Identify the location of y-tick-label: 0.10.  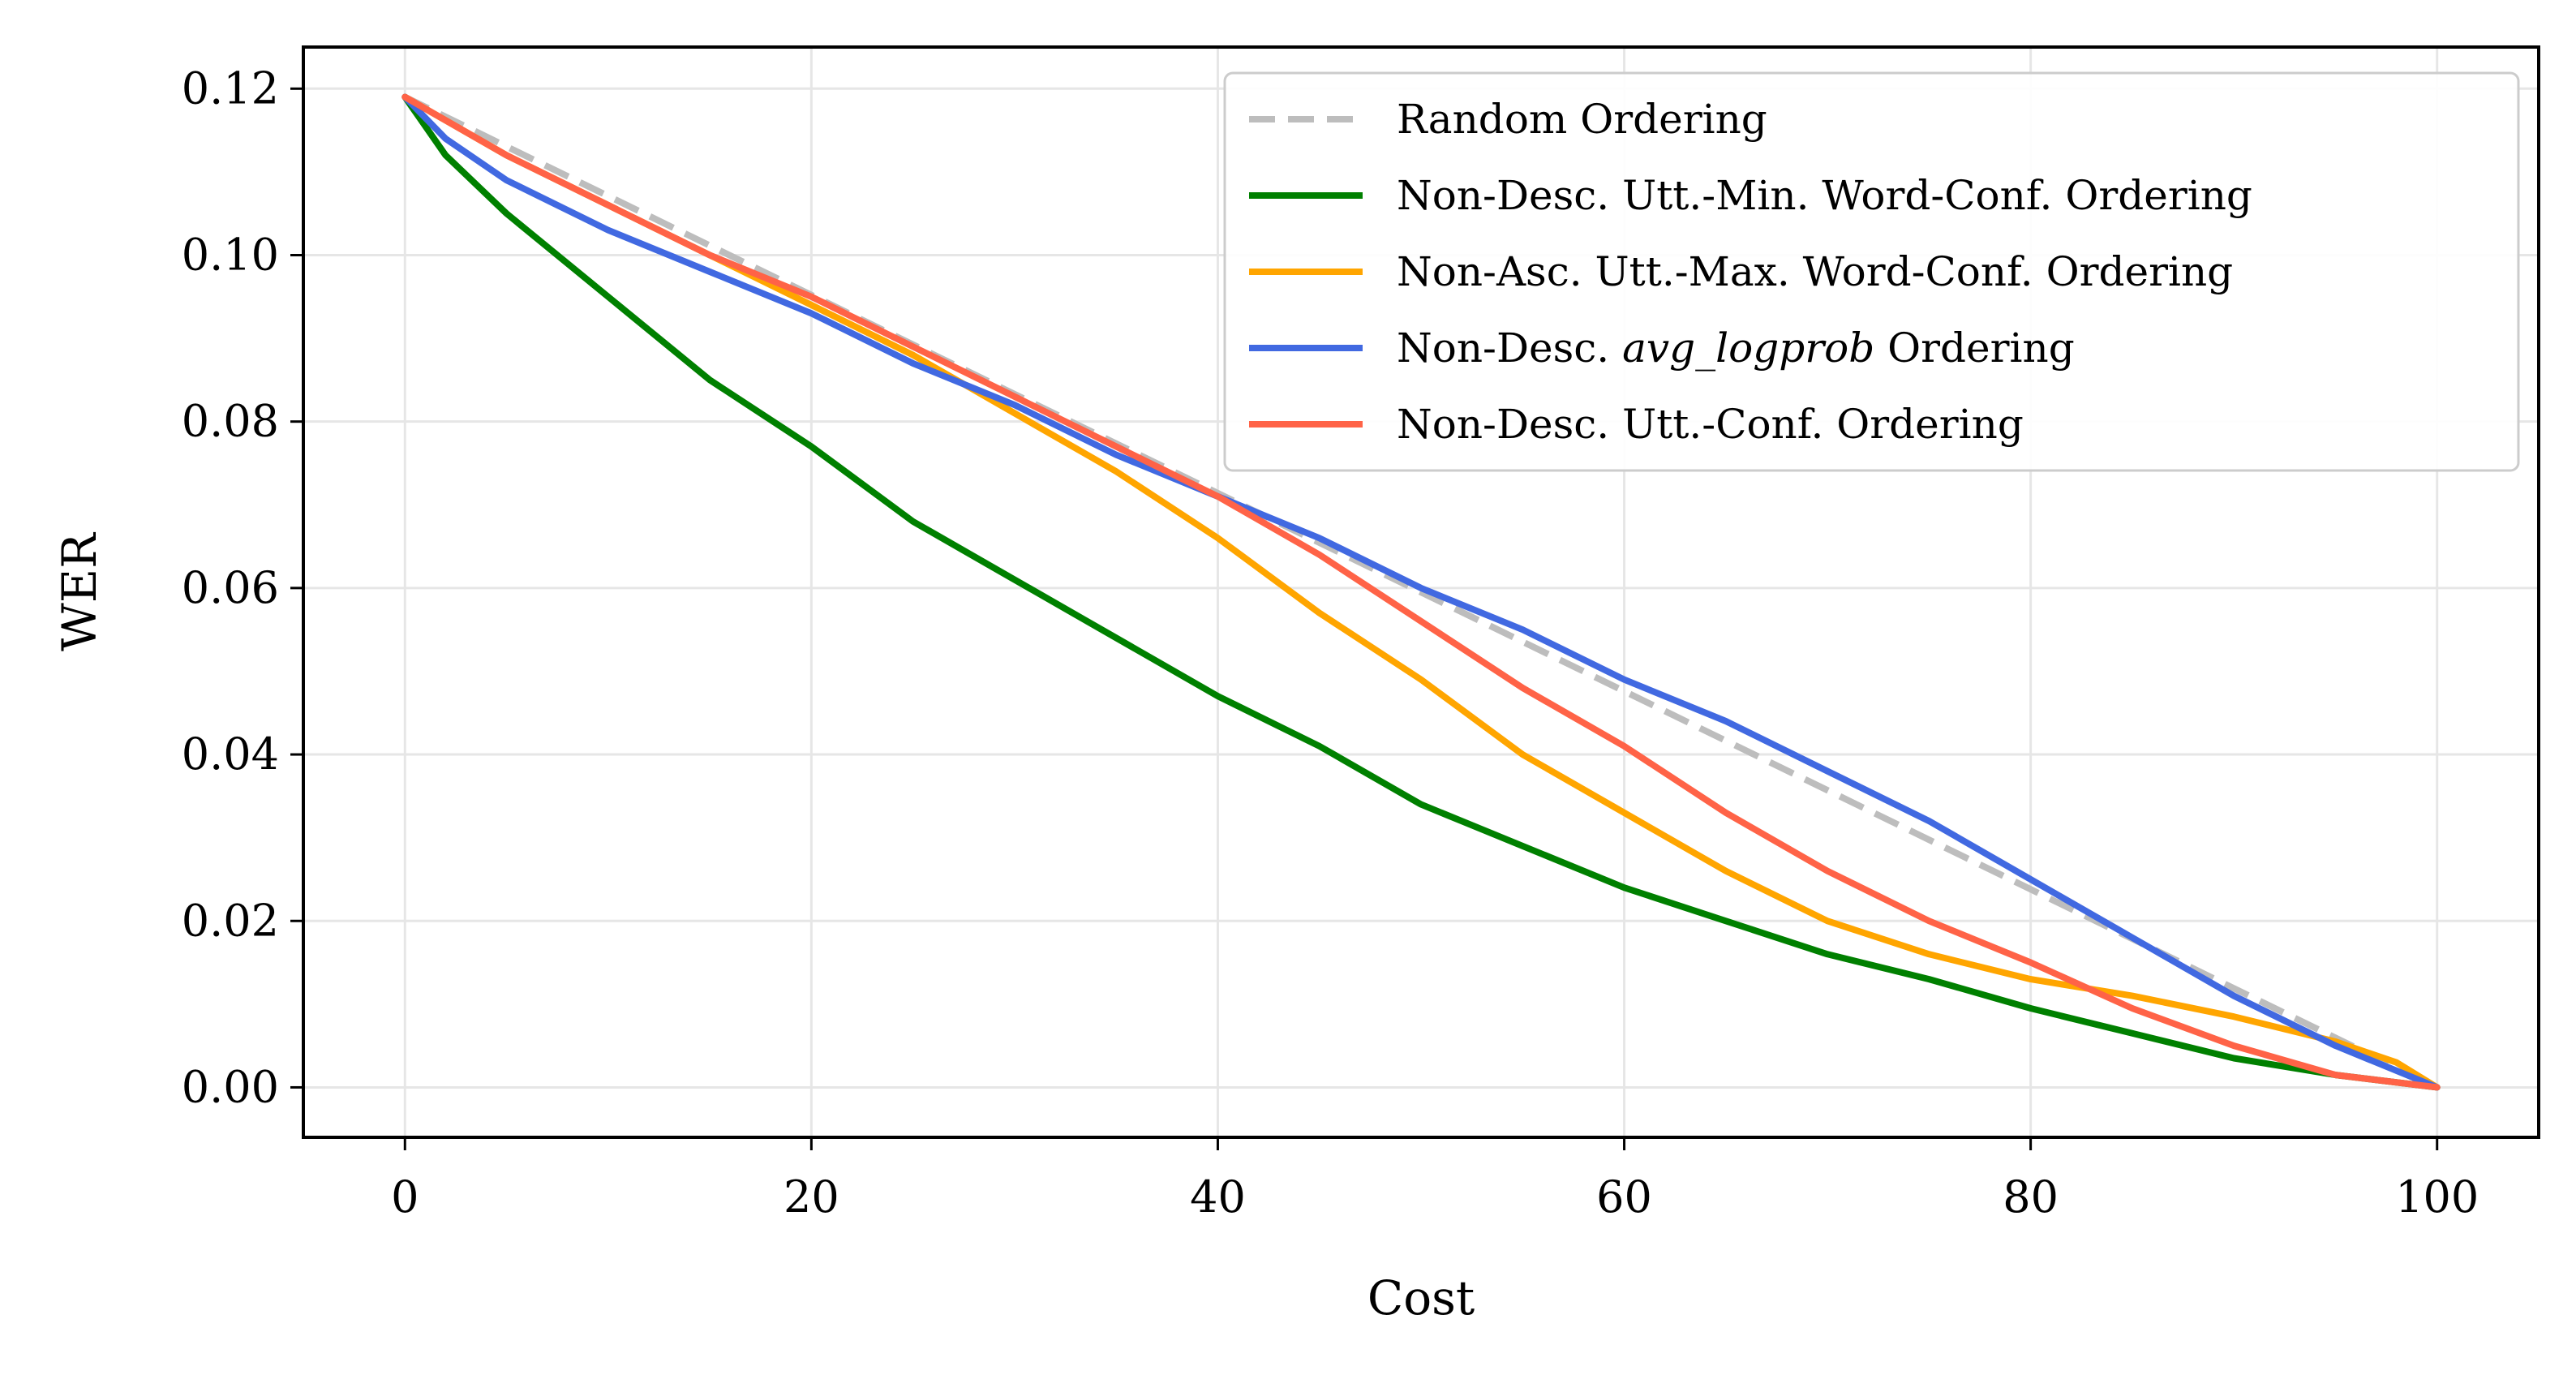
(230, 254).